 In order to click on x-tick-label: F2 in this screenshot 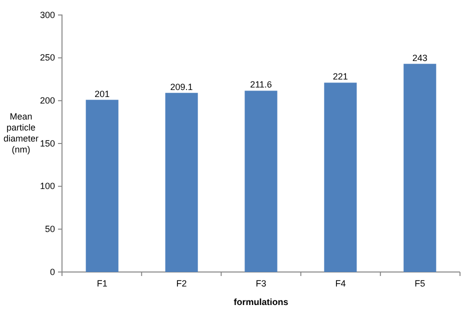, I will do `click(181, 283)`.